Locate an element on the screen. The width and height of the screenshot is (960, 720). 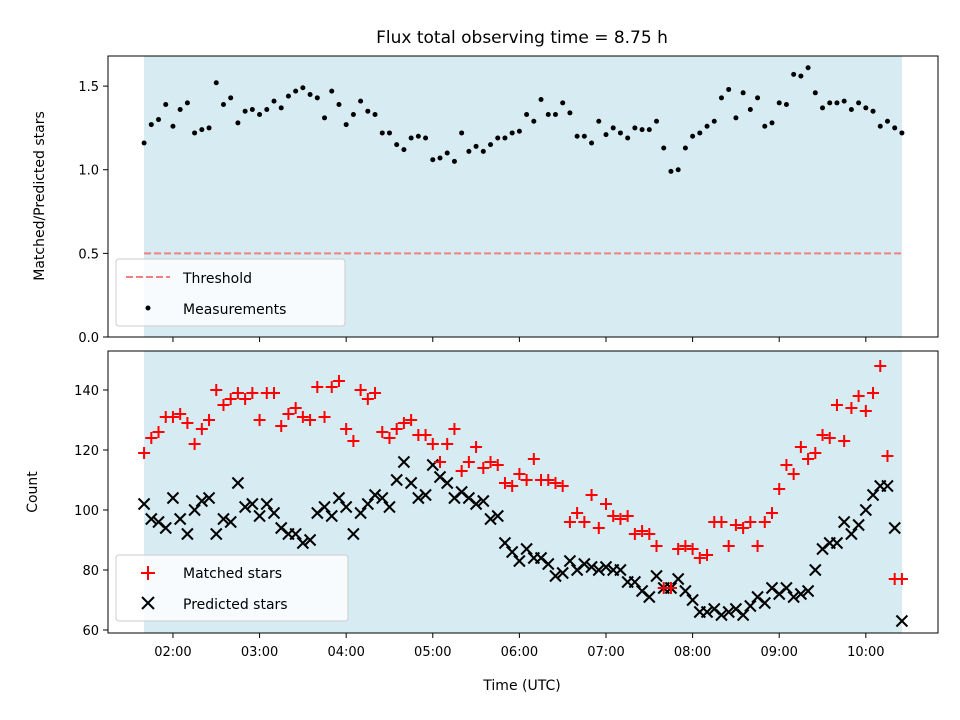
y-axis-ticks-top: 0.0 0.5 1.0 1.5 is located at coordinates (93, 213).